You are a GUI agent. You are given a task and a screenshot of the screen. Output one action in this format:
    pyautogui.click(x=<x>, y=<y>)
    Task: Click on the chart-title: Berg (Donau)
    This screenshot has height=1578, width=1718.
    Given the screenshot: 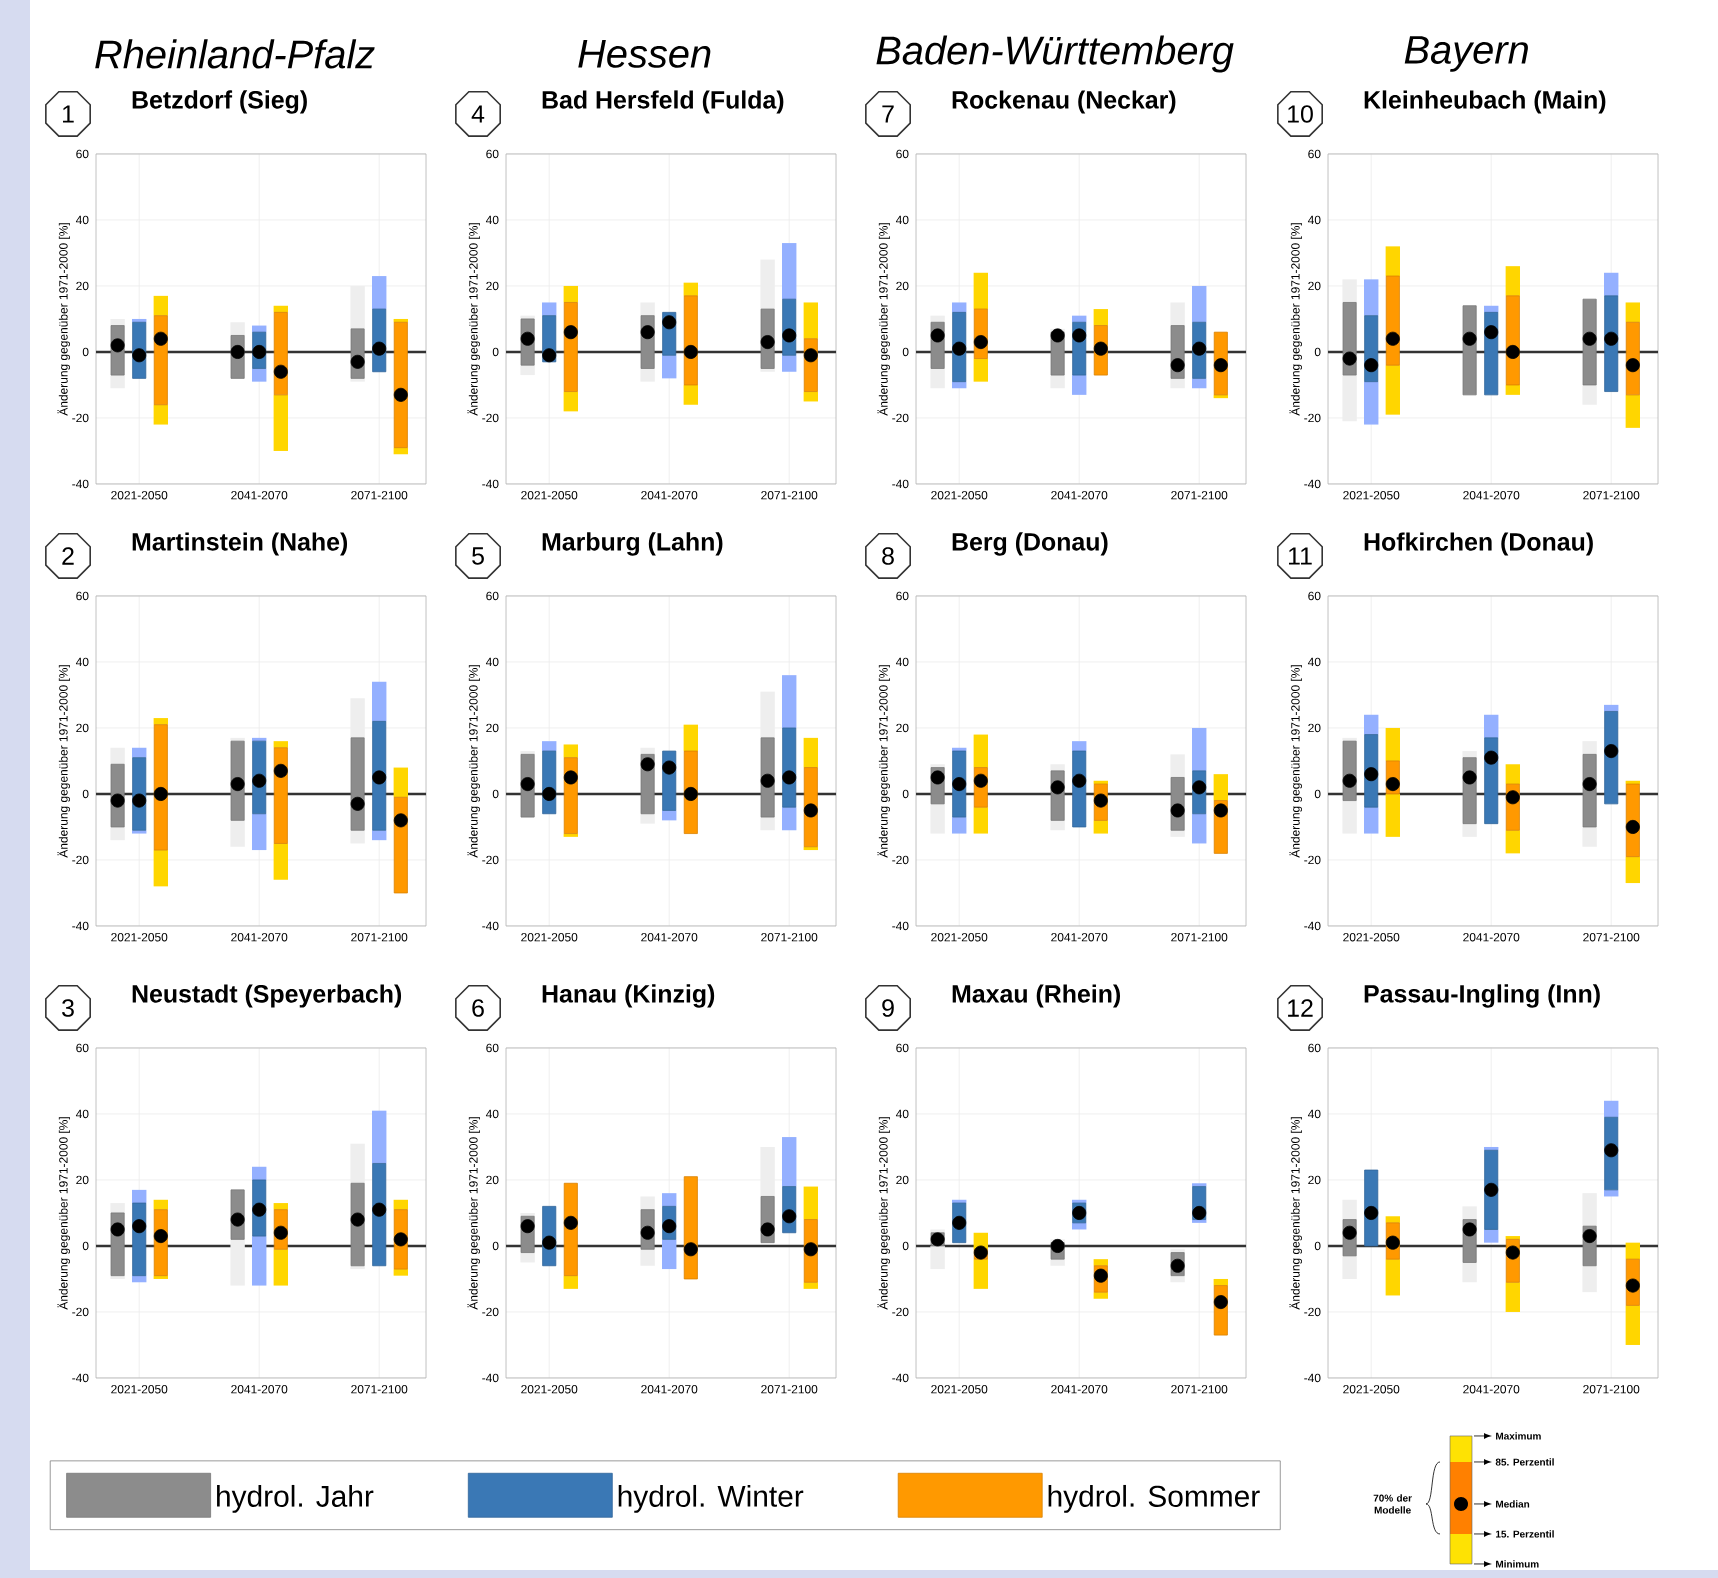 What is the action you would take?
    pyautogui.click(x=1030, y=544)
    